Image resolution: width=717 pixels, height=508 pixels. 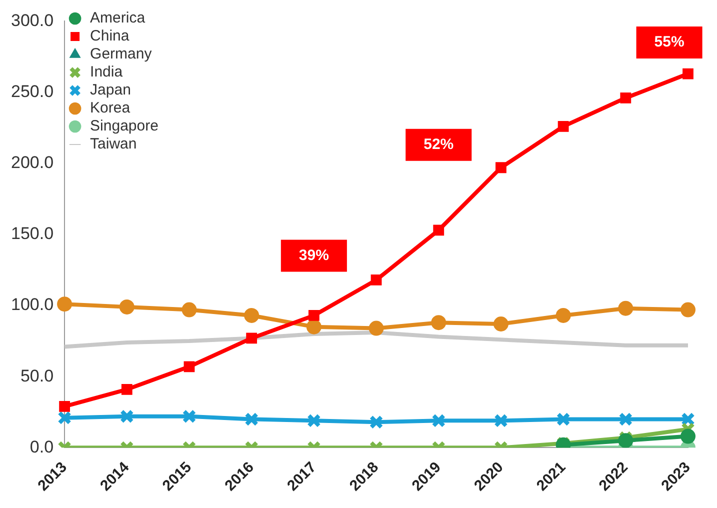 What do you see at coordinates (110, 108) in the screenshot?
I see `legend-label: Korea` at bounding box center [110, 108].